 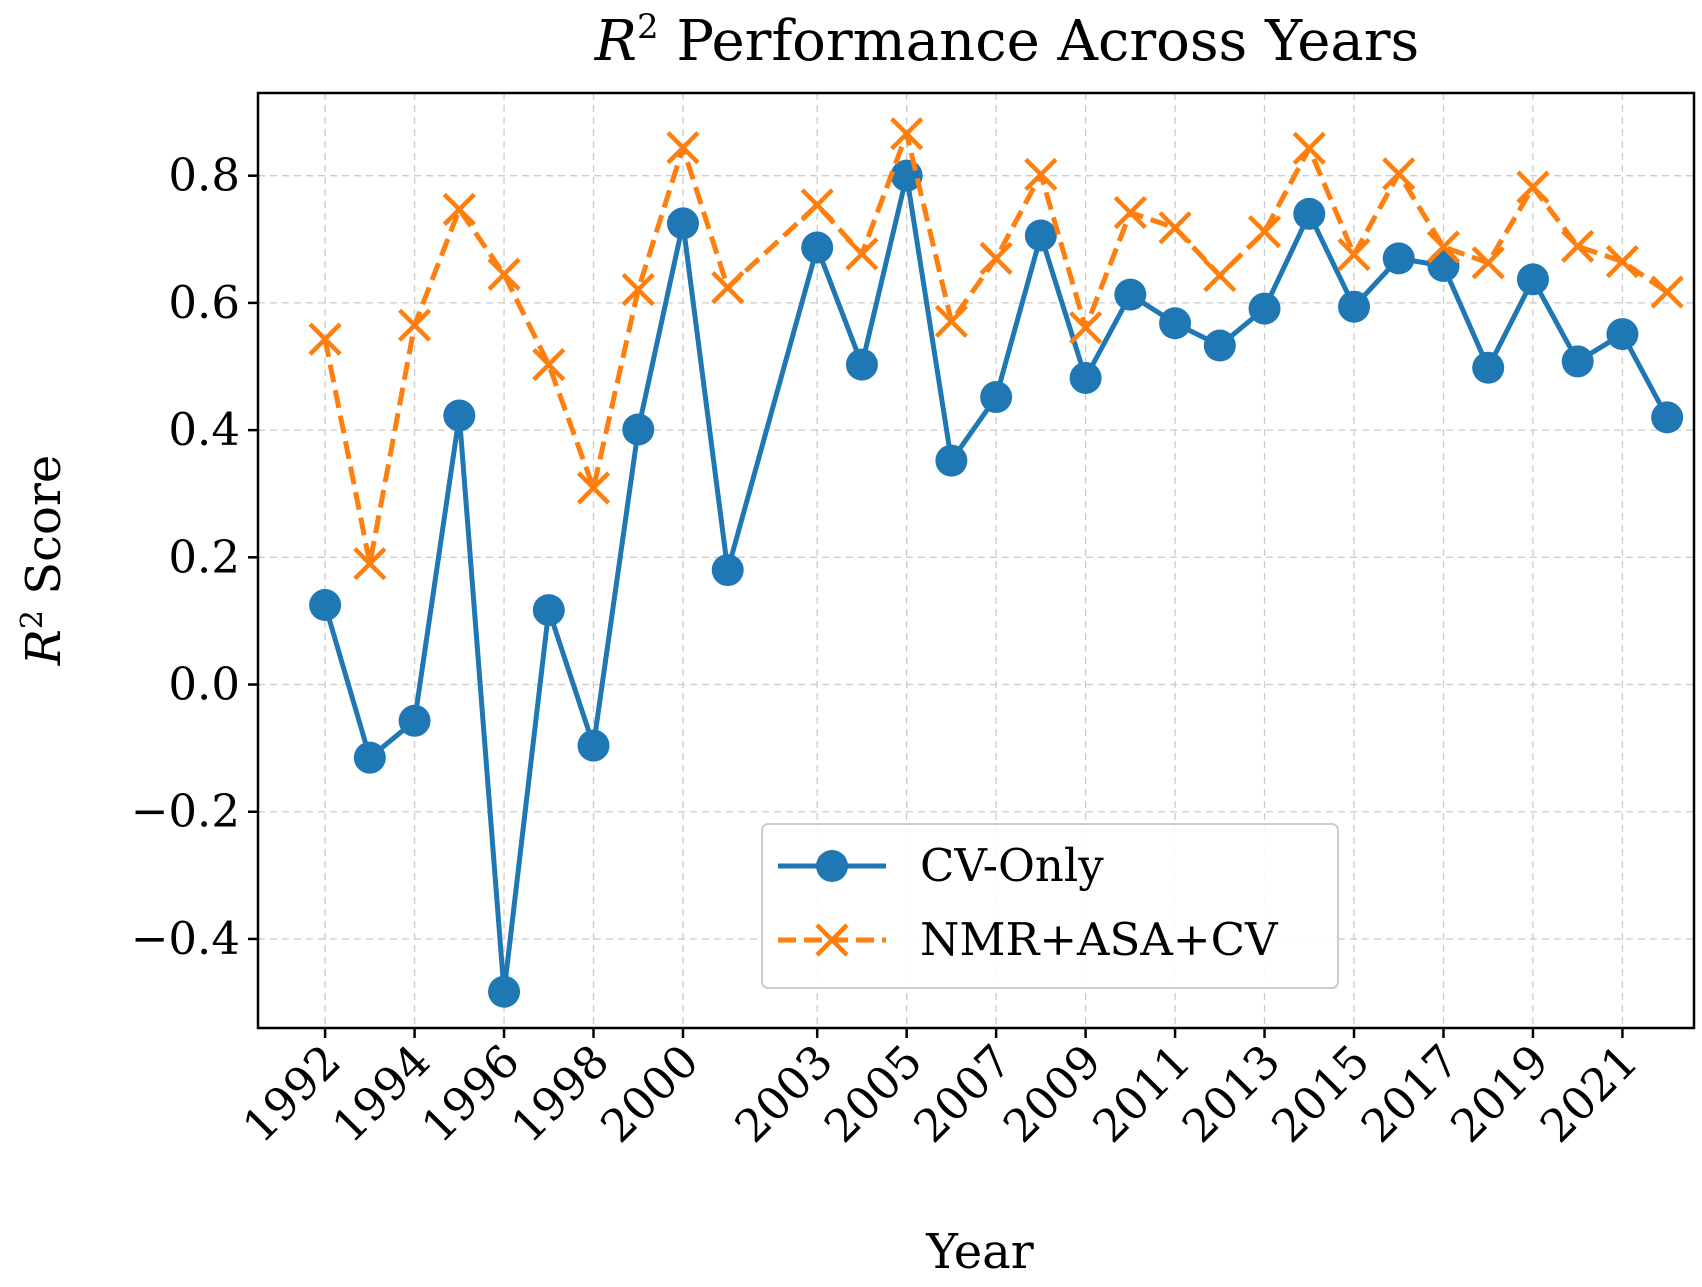 I want to click on legend-box, so click(x=1050, y=906).